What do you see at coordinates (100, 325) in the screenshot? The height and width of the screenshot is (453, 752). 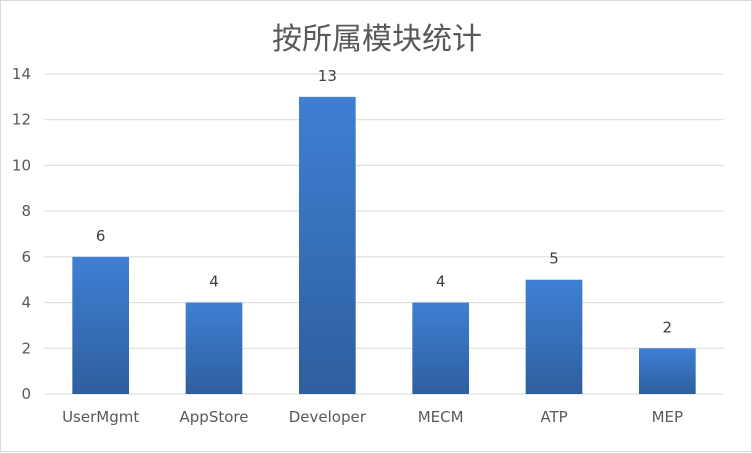 I see `bar-usermgmt` at bounding box center [100, 325].